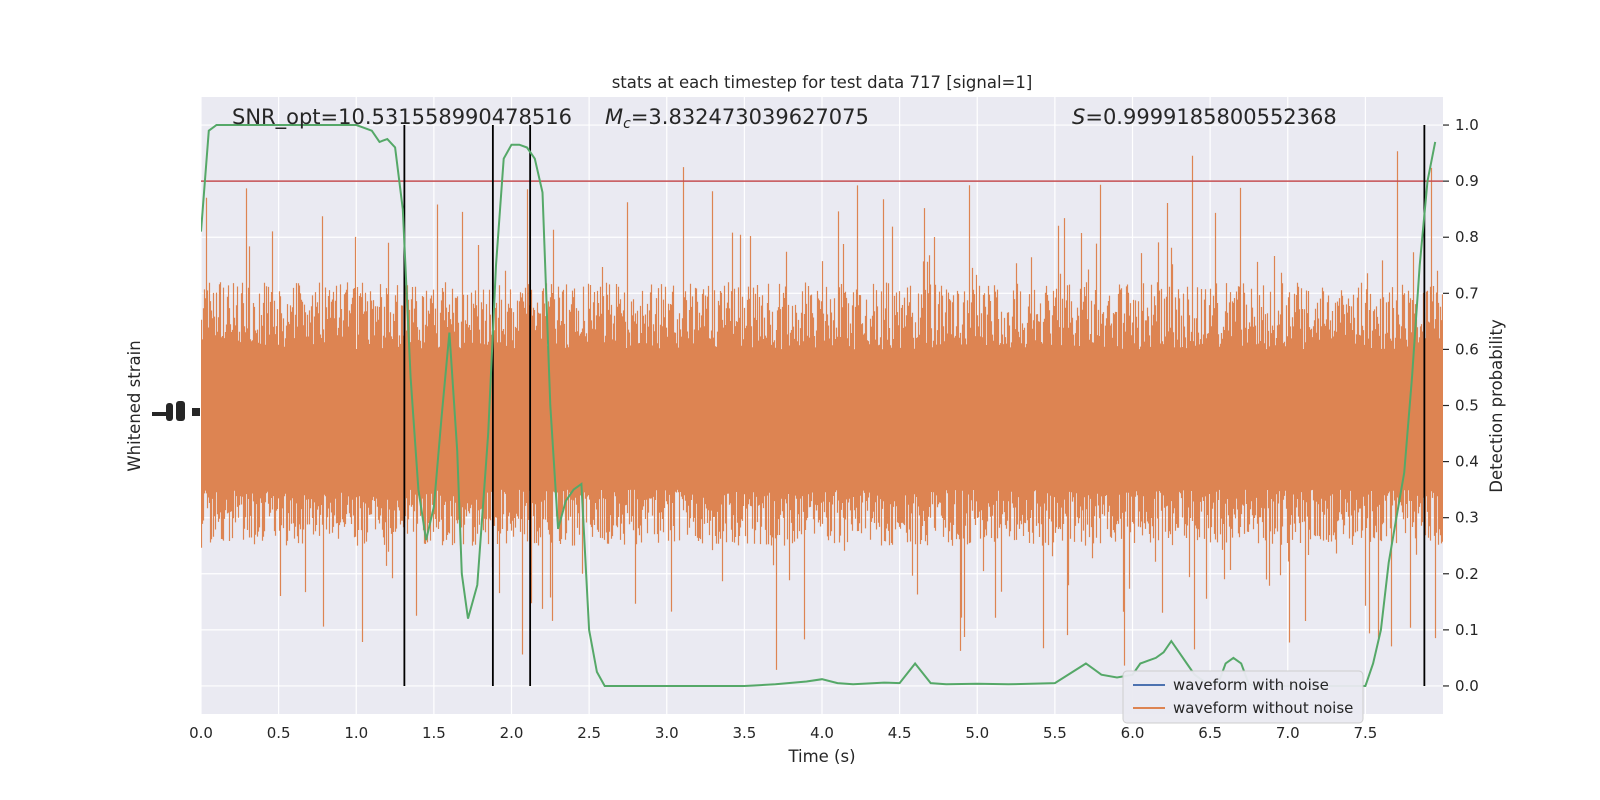  I want to click on x-tick-label: 0.0, so click(201, 733).